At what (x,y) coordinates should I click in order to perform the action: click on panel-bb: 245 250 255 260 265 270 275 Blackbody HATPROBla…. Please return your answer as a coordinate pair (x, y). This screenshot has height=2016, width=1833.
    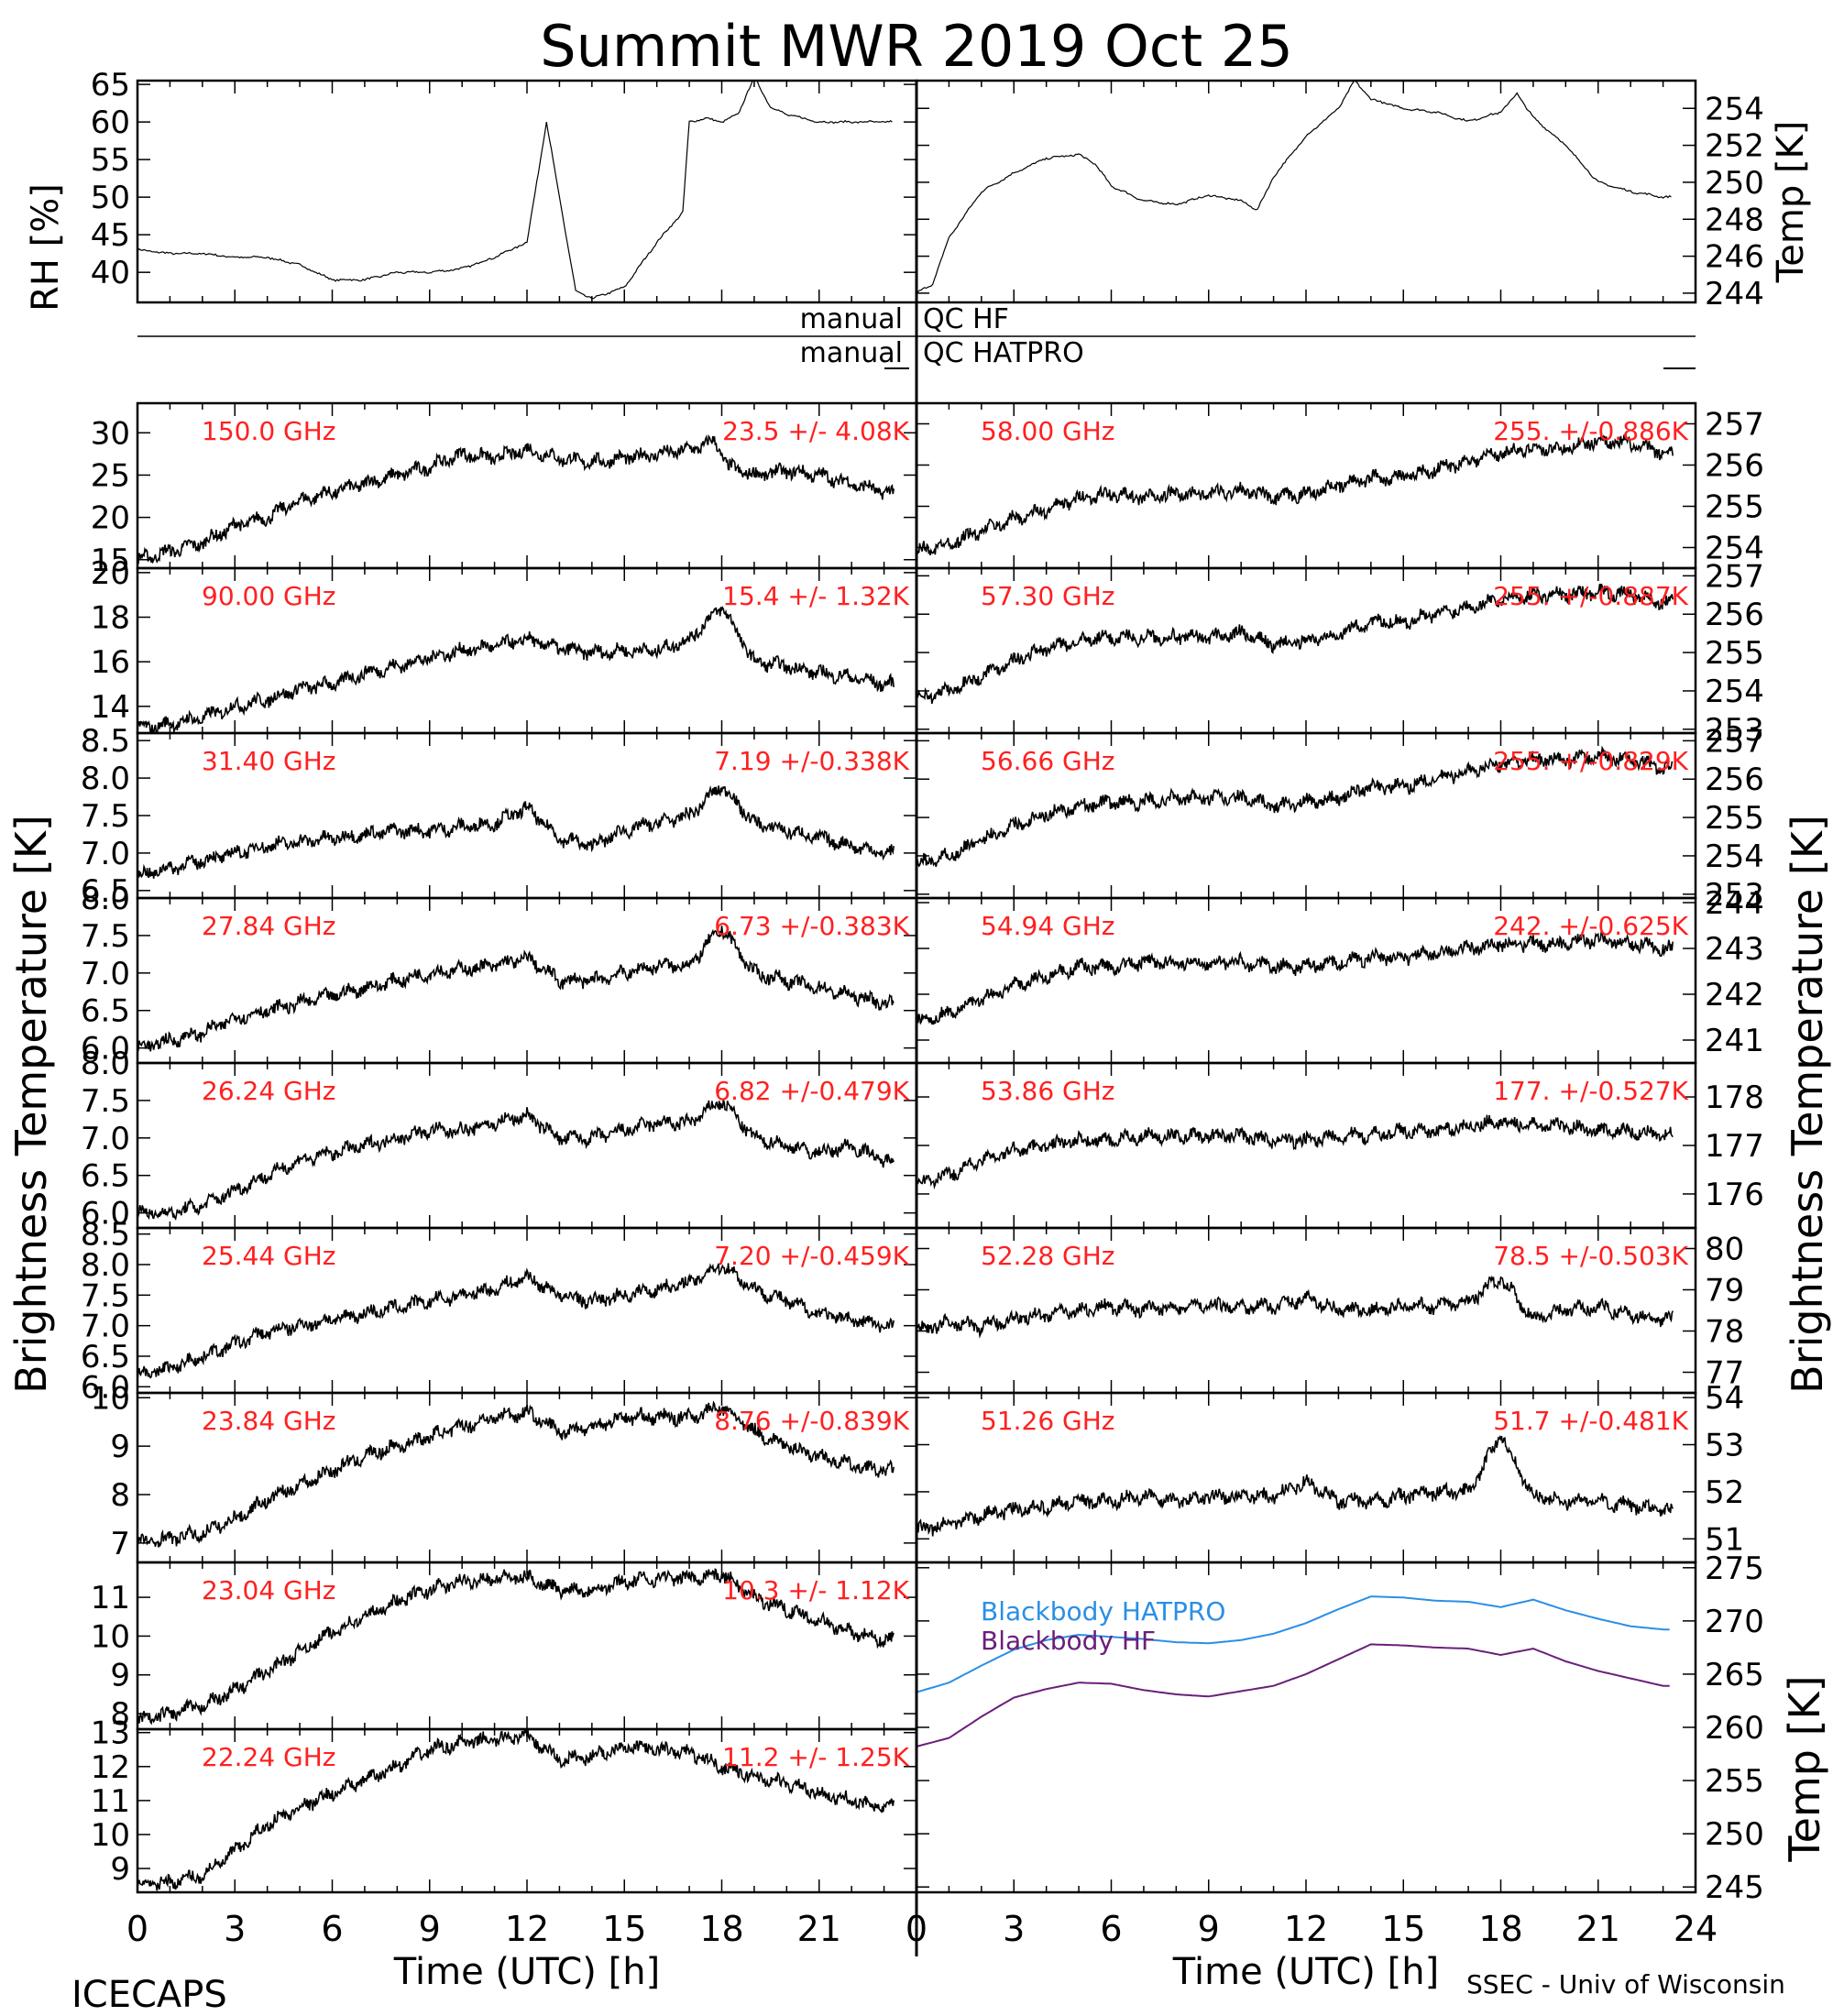
    Looking at the image, I should click on (1339, 1728).